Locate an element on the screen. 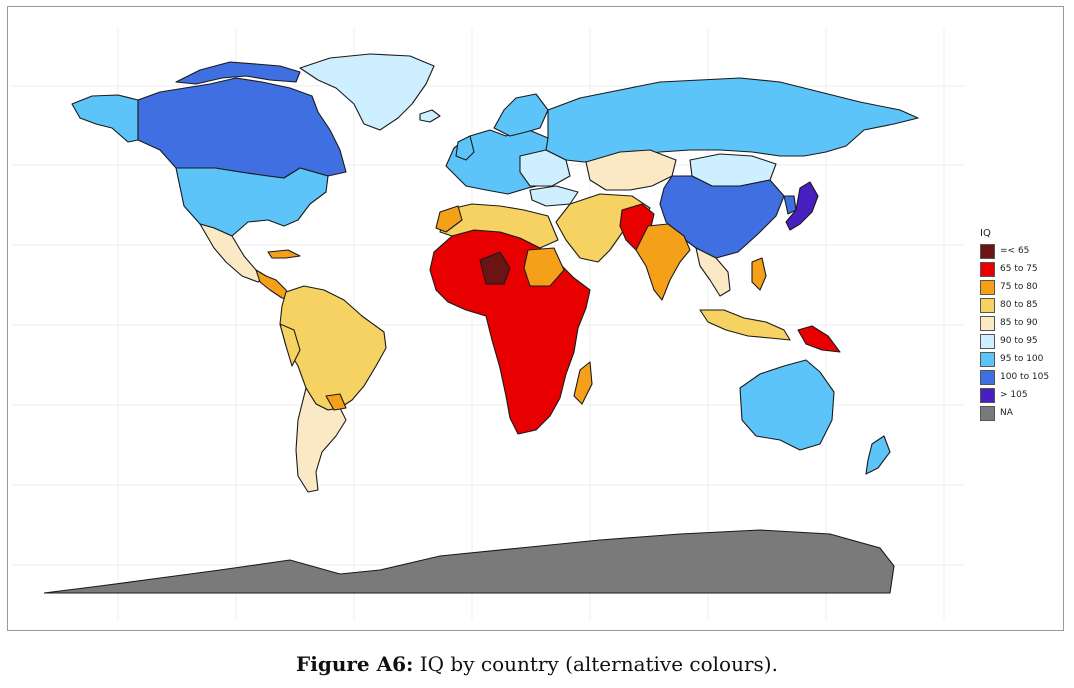 Image resolution: width=1074 pixels, height=688 pixels. region-chad is located at coordinates (495, 268).